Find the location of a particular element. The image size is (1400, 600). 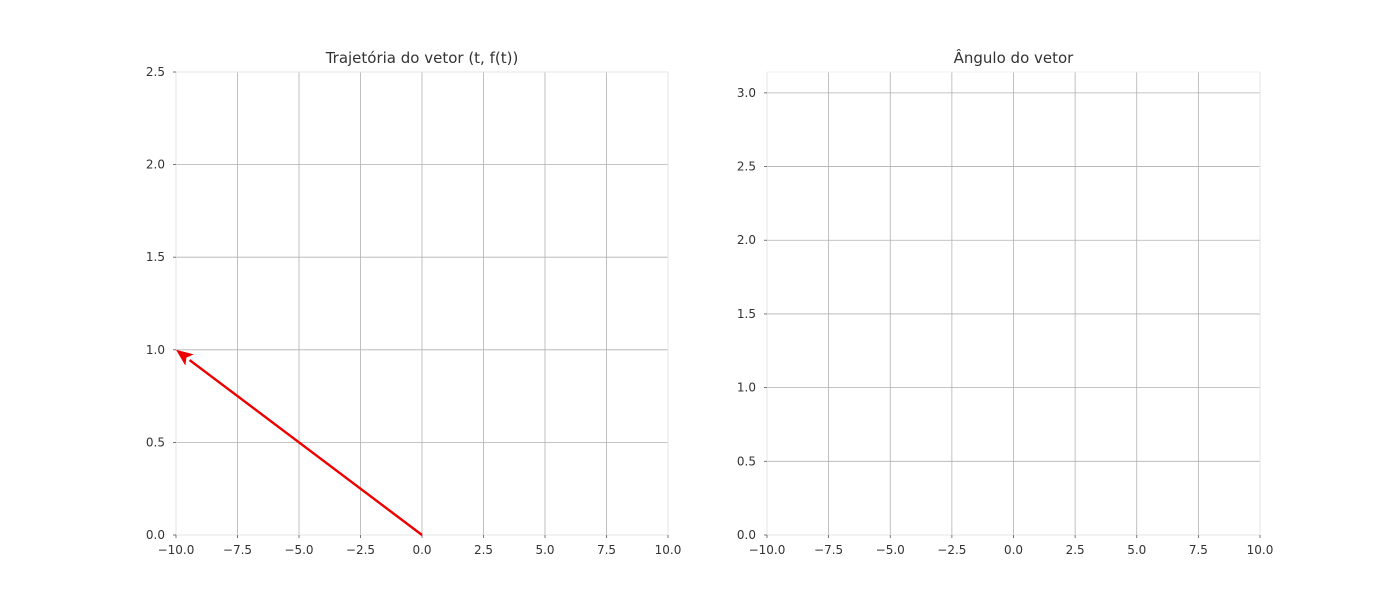

y-axis: 0.0 0.5 1.0 1.5 2.0 2.5 3.0 is located at coordinates (752, 314).